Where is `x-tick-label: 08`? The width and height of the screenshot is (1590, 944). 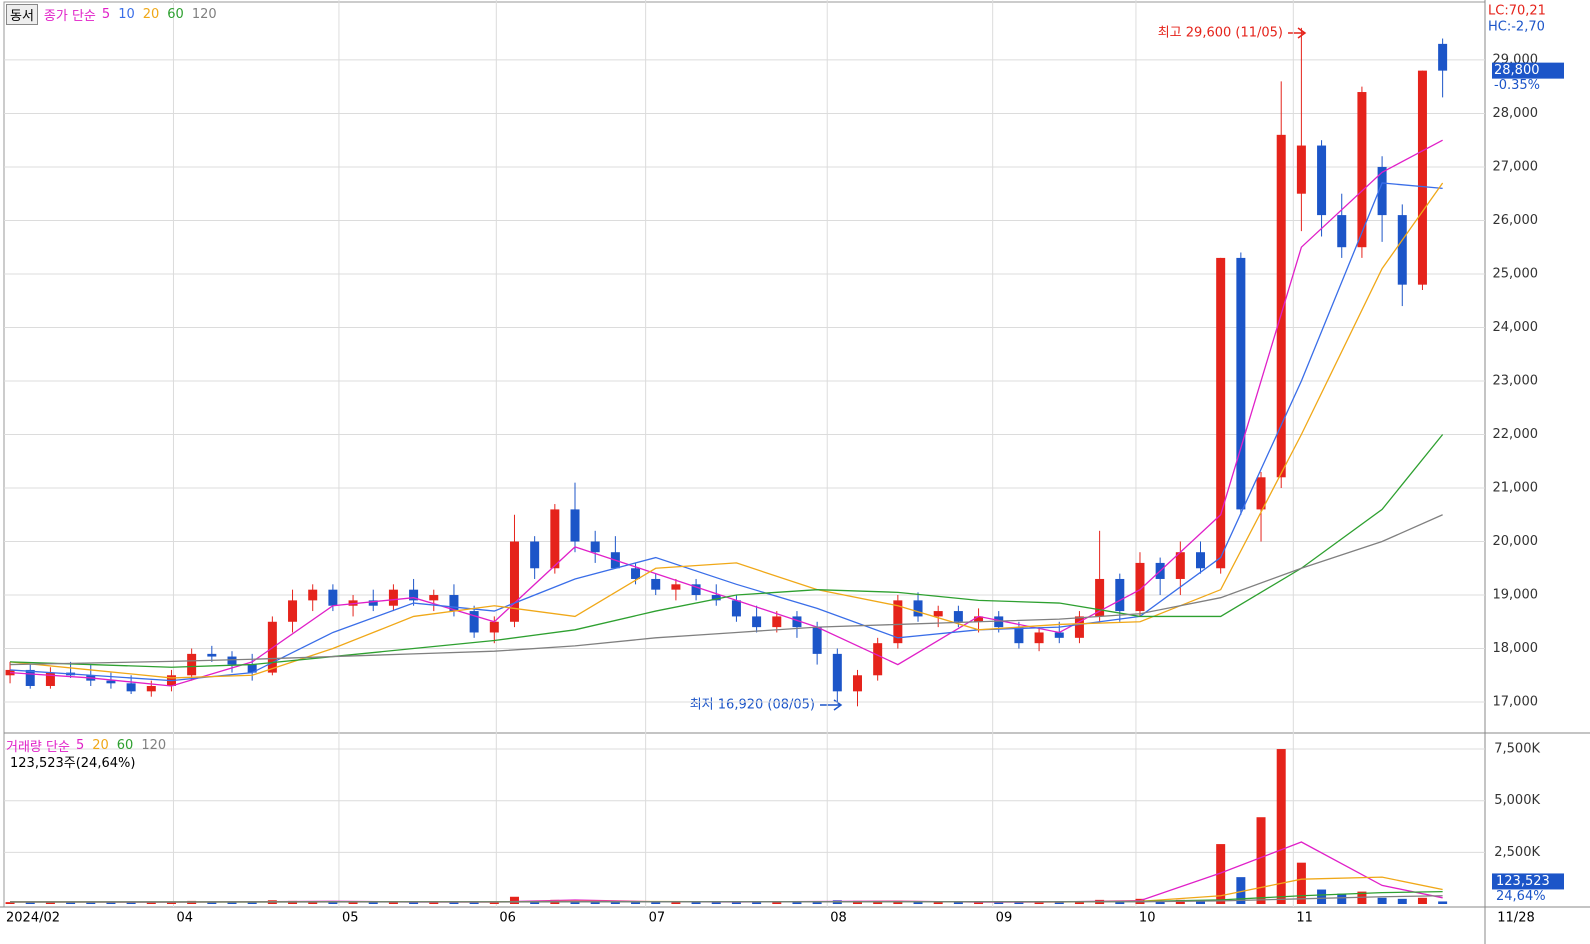 x-tick-label: 08 is located at coordinates (838, 918).